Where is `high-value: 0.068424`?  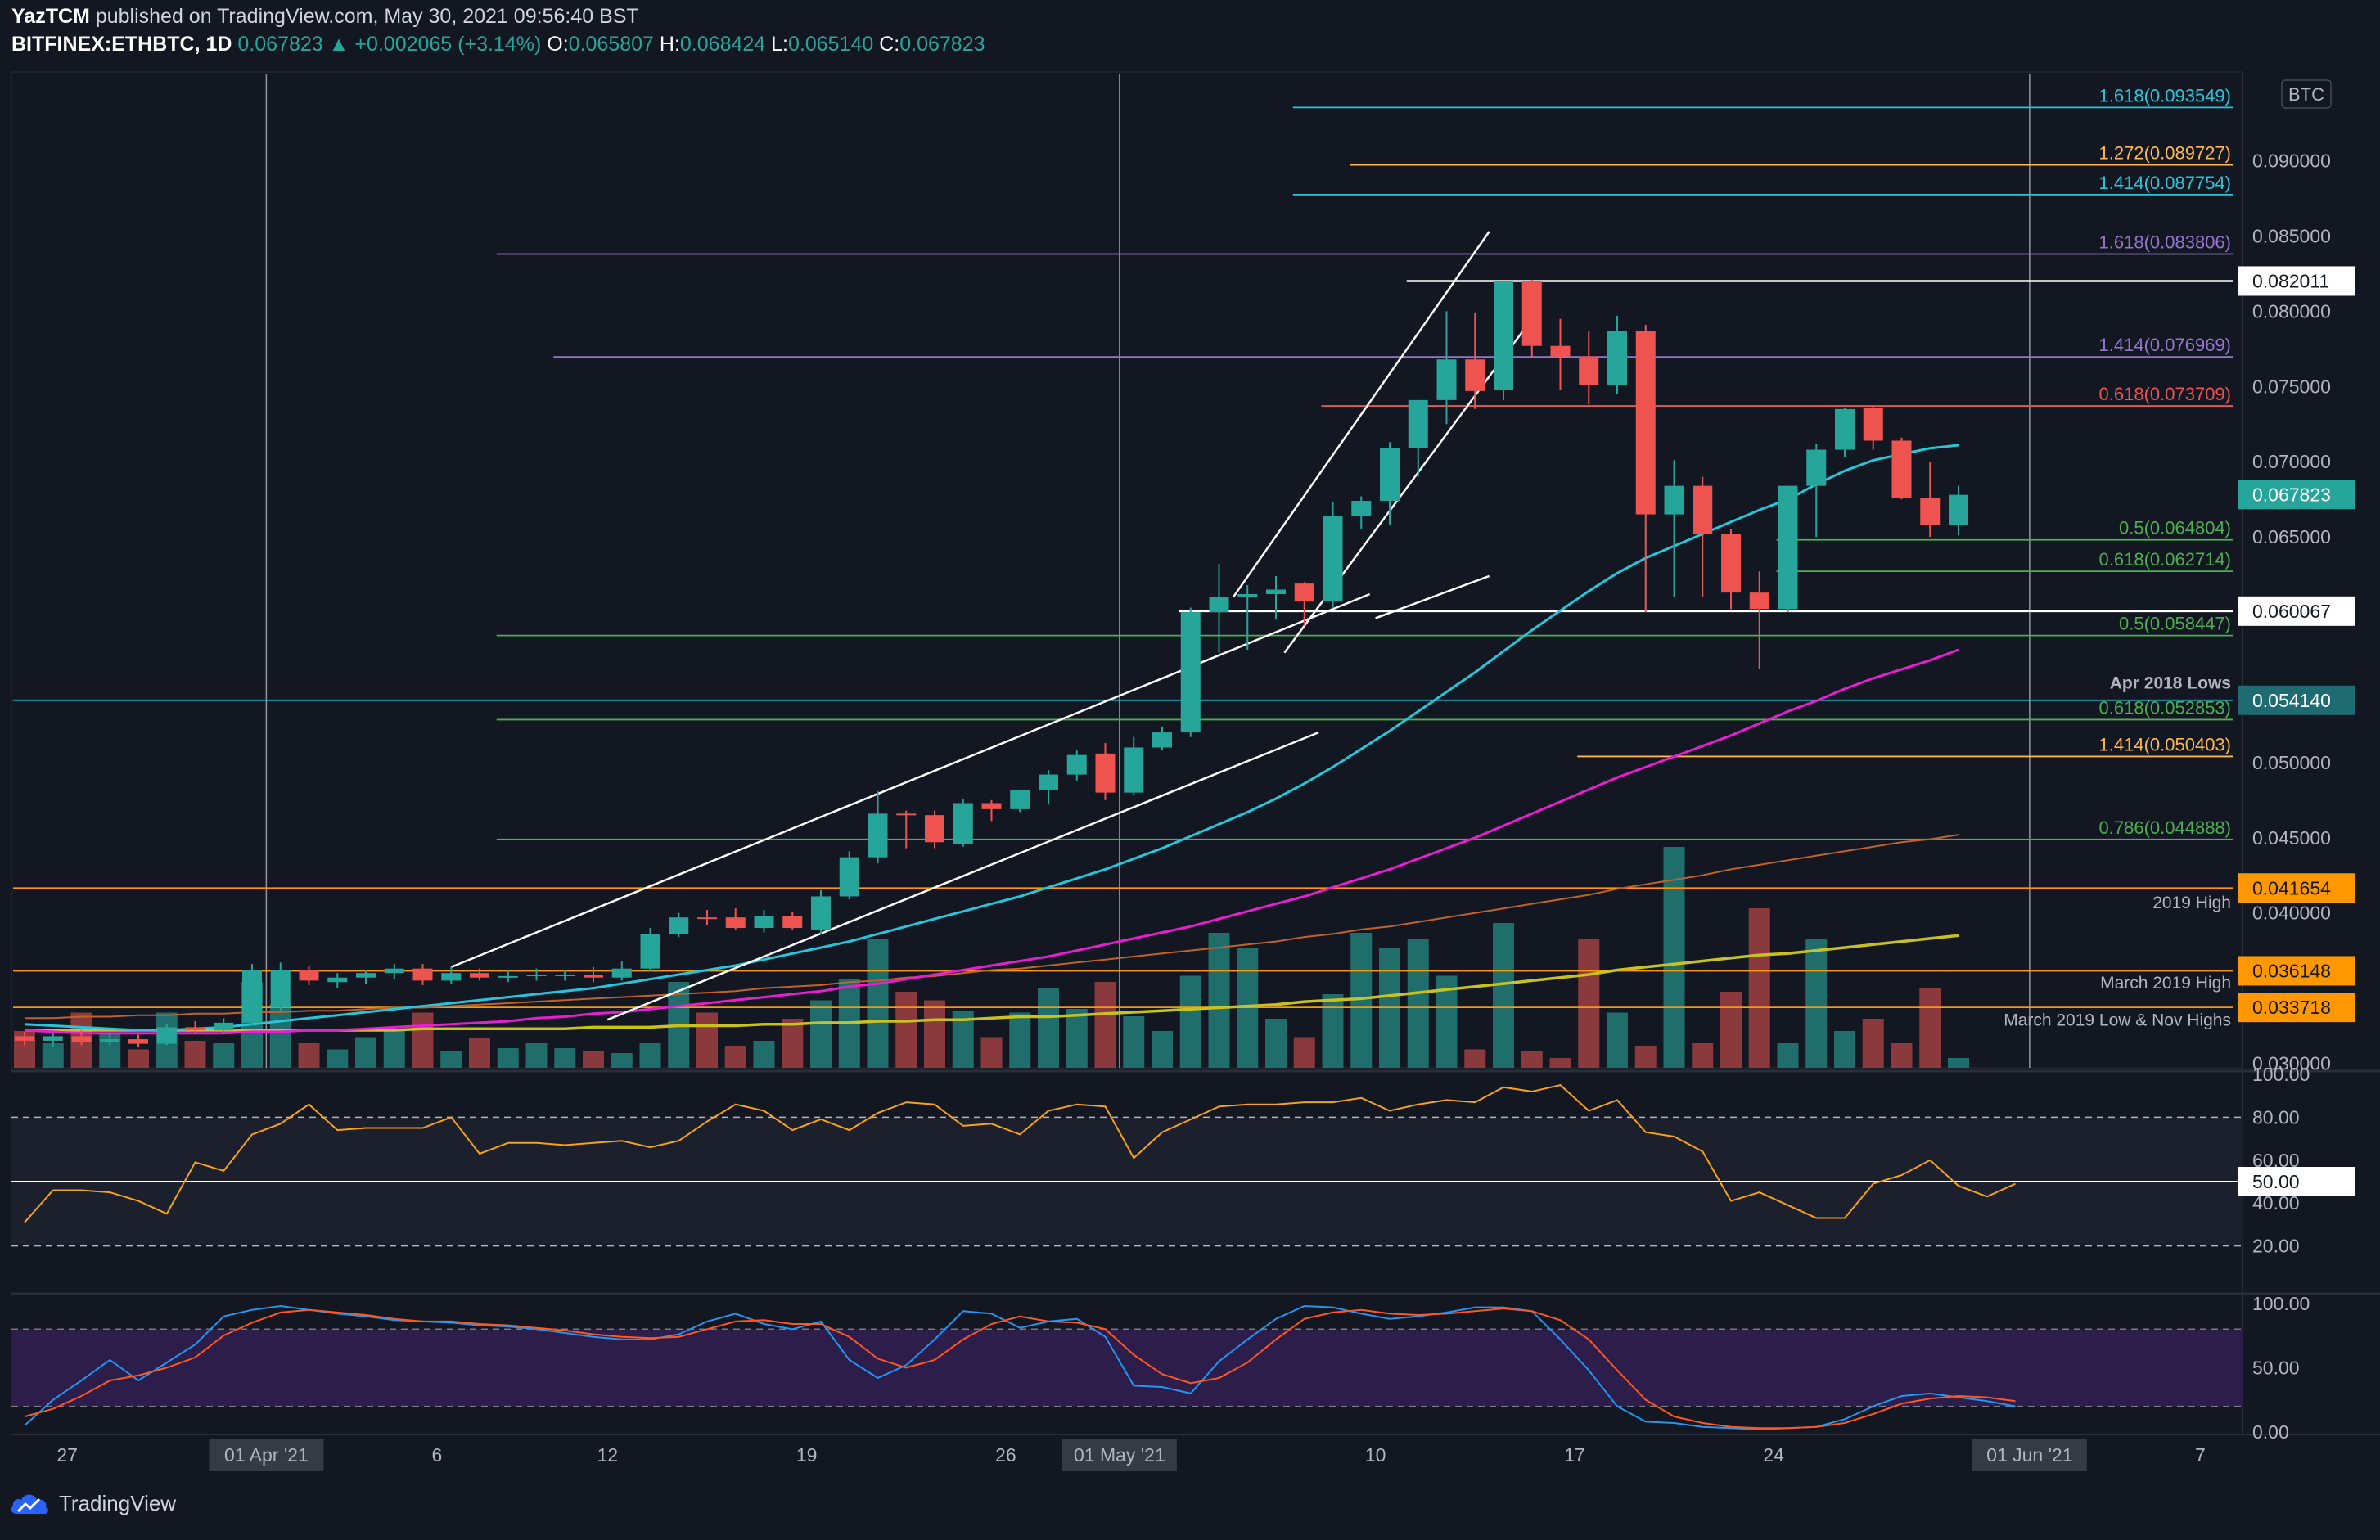 high-value: 0.068424 is located at coordinates (722, 44).